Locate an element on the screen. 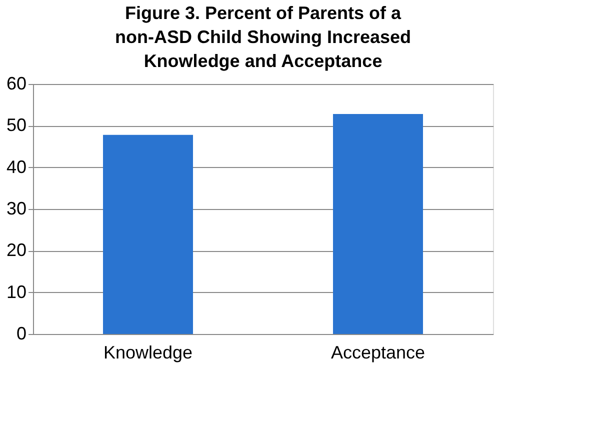 This screenshot has width=591, height=433. x-tick-label: Knowledge is located at coordinates (148, 352).